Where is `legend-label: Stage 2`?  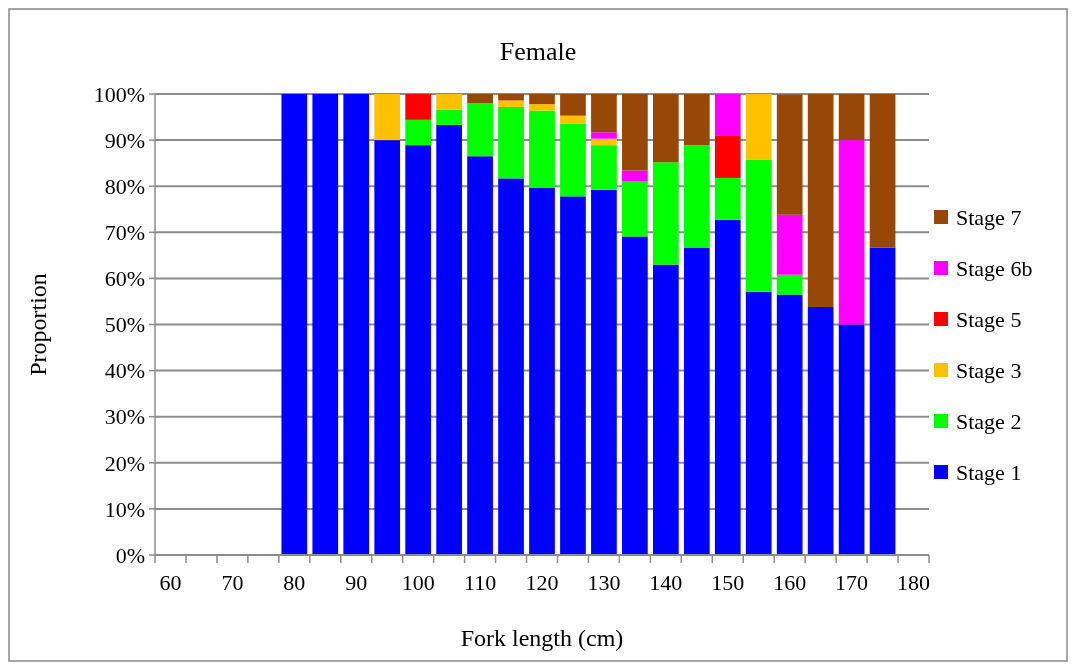
legend-label: Stage 2 is located at coordinates (989, 421).